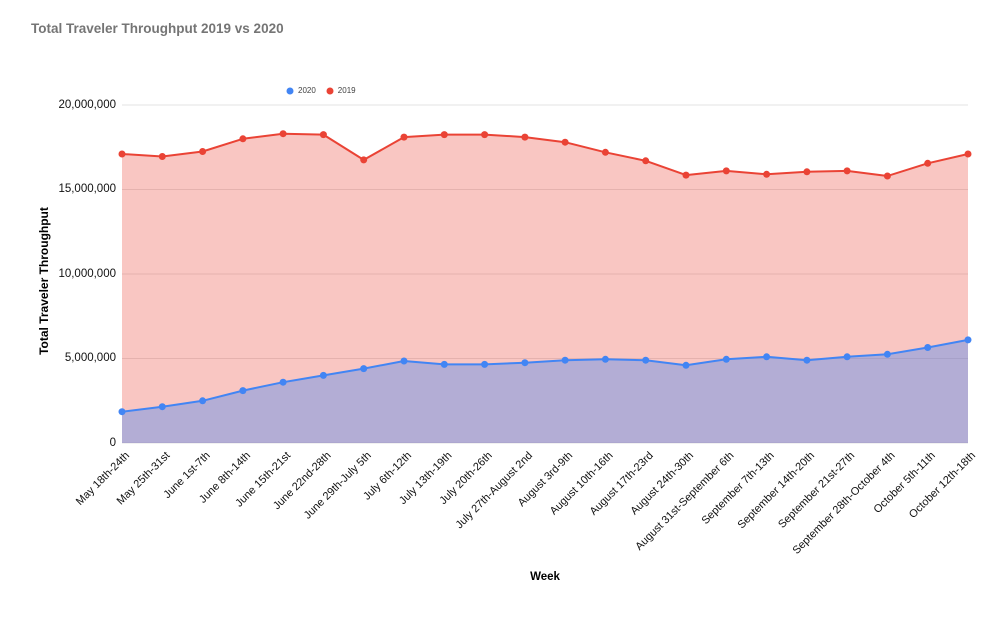 The width and height of the screenshot is (1000, 618). Describe the element at coordinates (307, 90) in the screenshot. I see `legend-label-2020: 2020` at that location.